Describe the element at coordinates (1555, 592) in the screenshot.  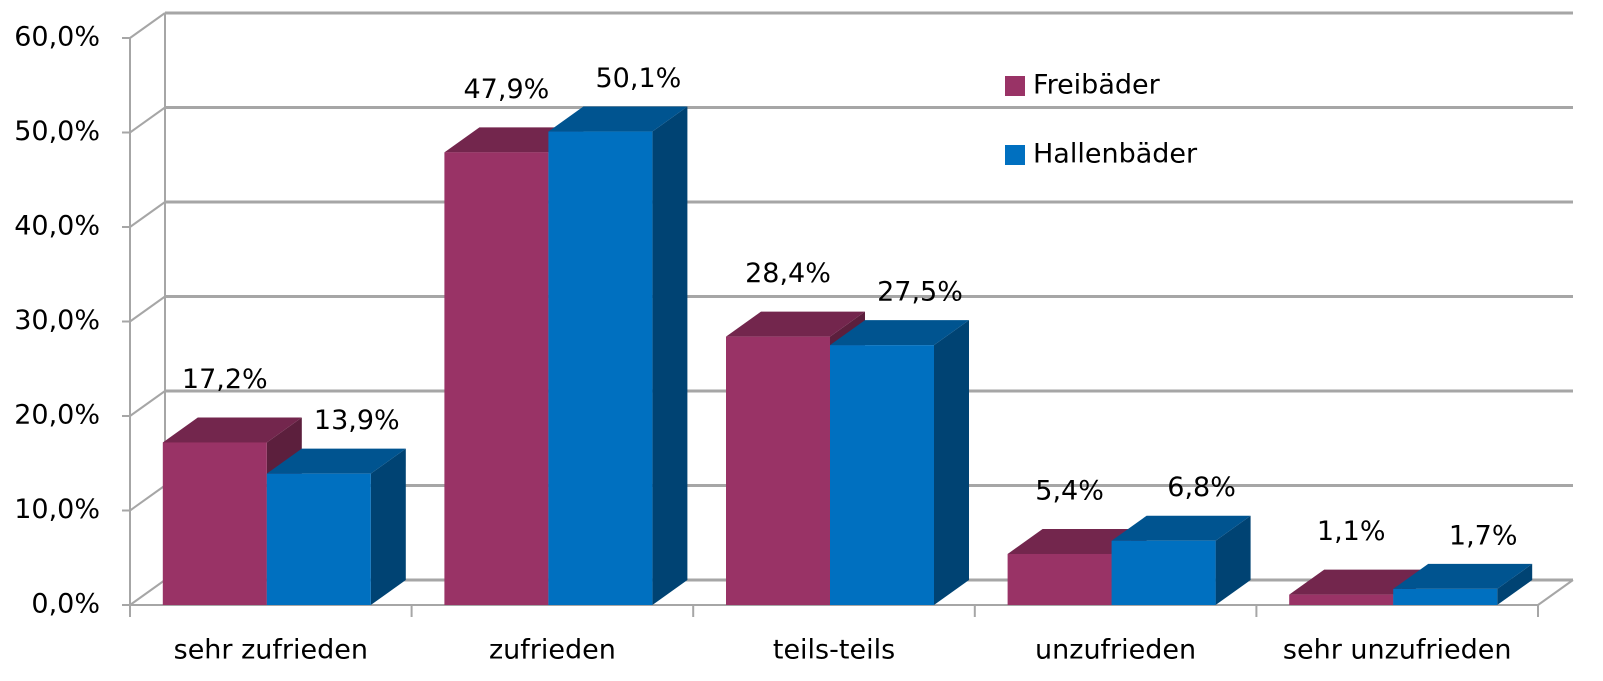
I see `floor-edge` at that location.